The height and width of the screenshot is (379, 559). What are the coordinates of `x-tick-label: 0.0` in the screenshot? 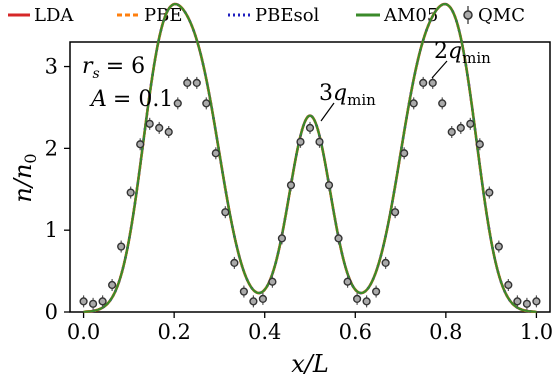 It's located at (83, 332).